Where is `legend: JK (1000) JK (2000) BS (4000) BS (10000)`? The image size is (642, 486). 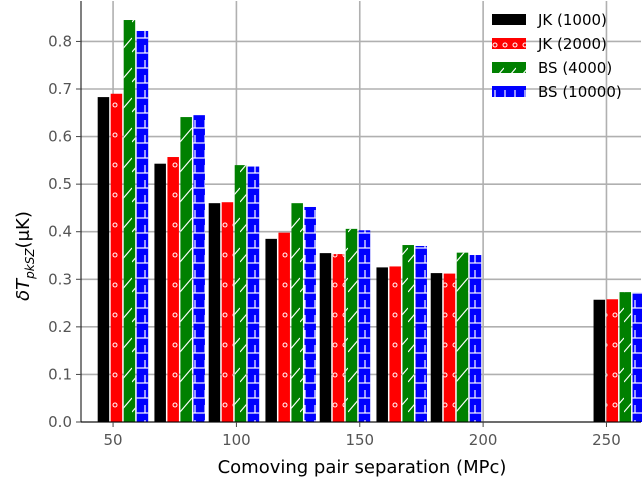
legend: JK (1000) JK (2000) BS (4000) BS (10000) is located at coordinates (557, 56).